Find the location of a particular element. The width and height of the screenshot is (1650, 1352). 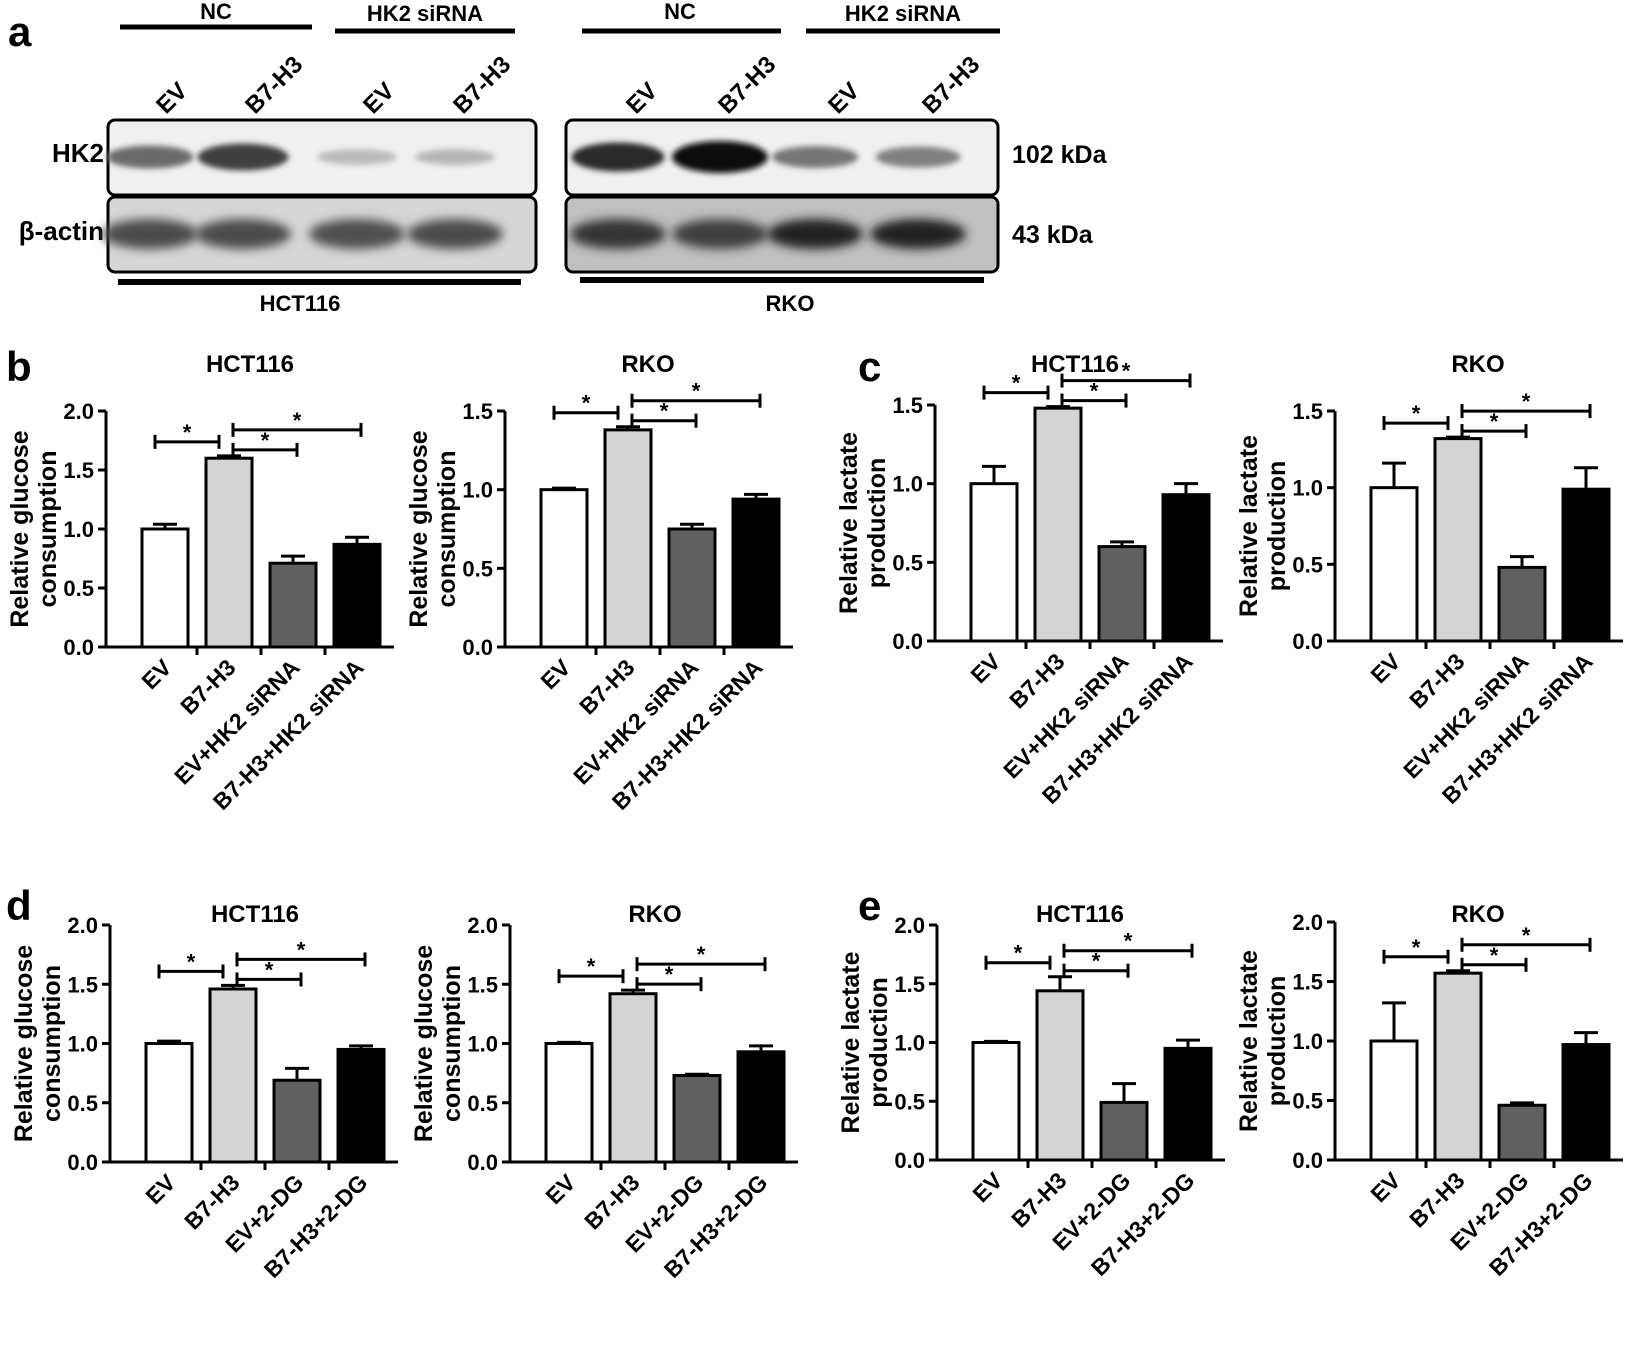

chart-title: HCT116 is located at coordinates (1080, 914).